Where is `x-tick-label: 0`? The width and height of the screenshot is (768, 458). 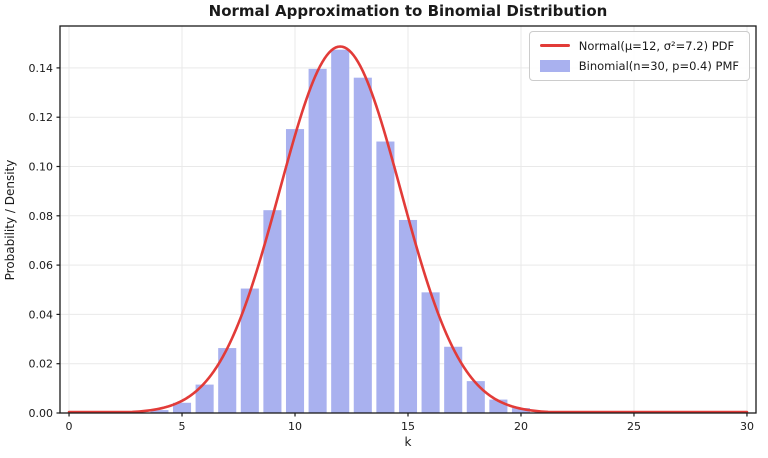
x-tick-label: 0 is located at coordinates (69, 426).